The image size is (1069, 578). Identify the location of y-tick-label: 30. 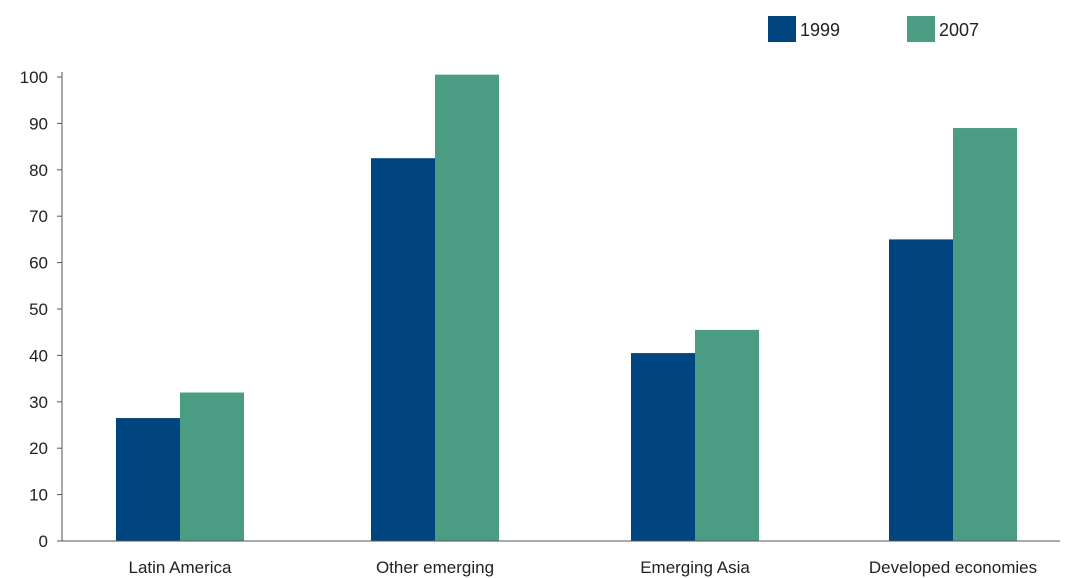
(38, 402).